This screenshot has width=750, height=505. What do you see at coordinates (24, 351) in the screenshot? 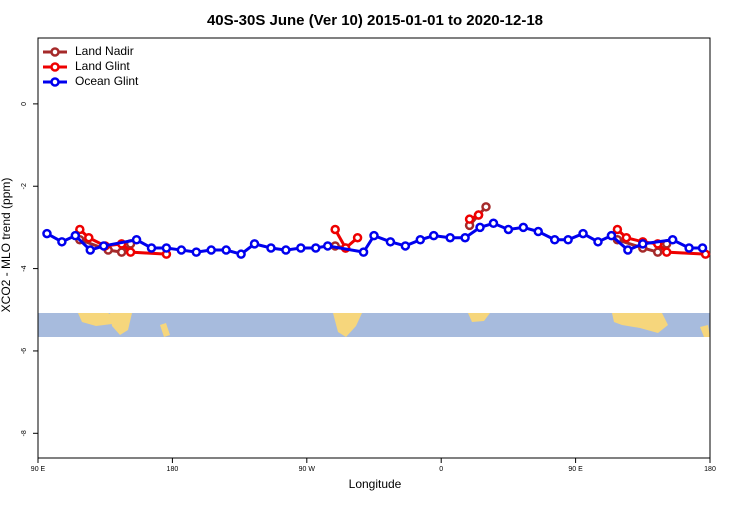
I see `y-tick-label: -6` at bounding box center [24, 351].